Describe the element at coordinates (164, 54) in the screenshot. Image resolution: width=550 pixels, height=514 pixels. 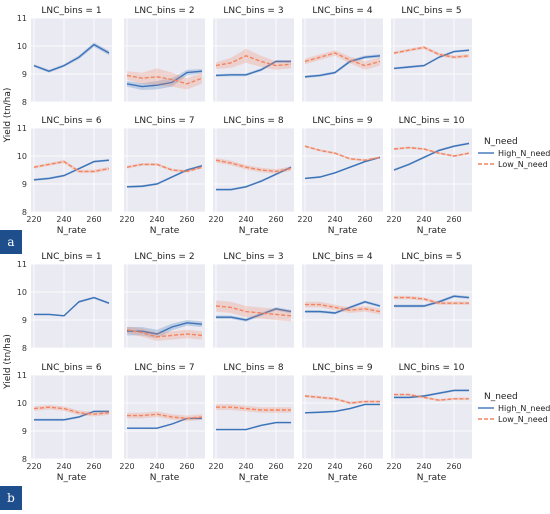
I see `panel-a-2: LNC_bins = 2` at that location.